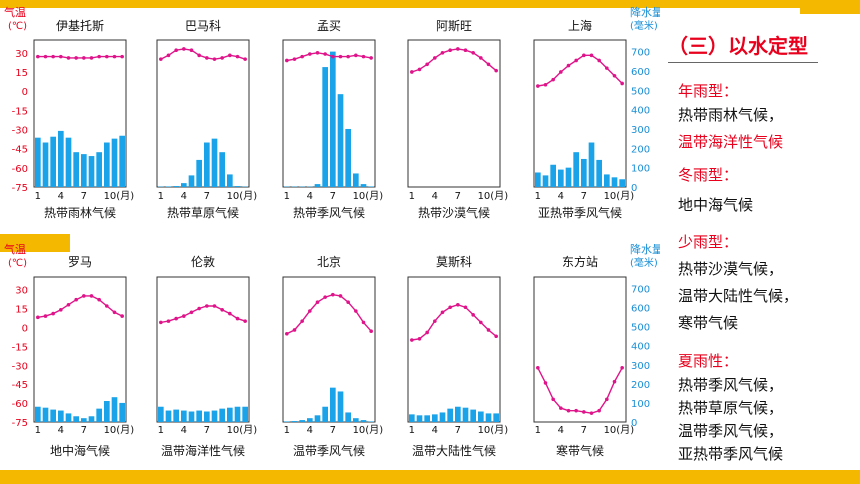 The width and height of the screenshot is (860, 484). Describe the element at coordinates (640, 347) in the screenshot. I see `precip-tick-label: 400` at that location.